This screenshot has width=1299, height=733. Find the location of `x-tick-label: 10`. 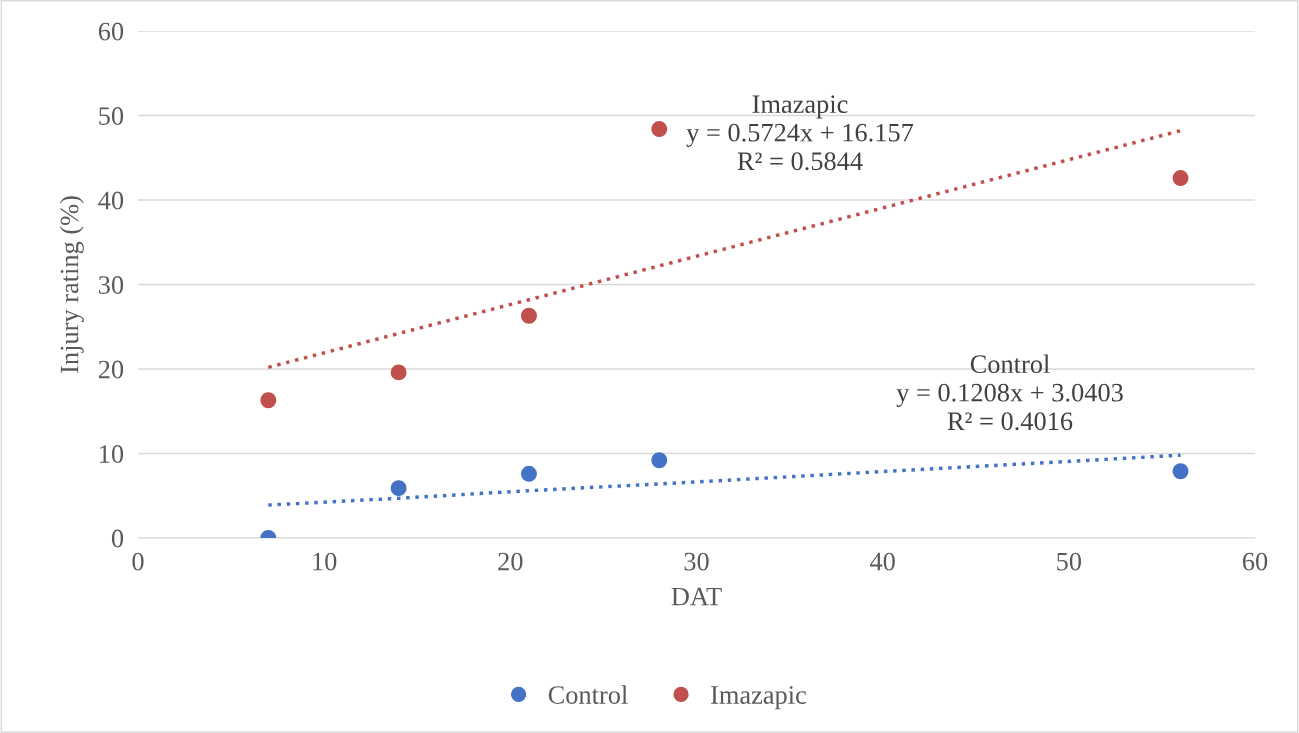

x-tick-label: 10 is located at coordinates (325, 561).